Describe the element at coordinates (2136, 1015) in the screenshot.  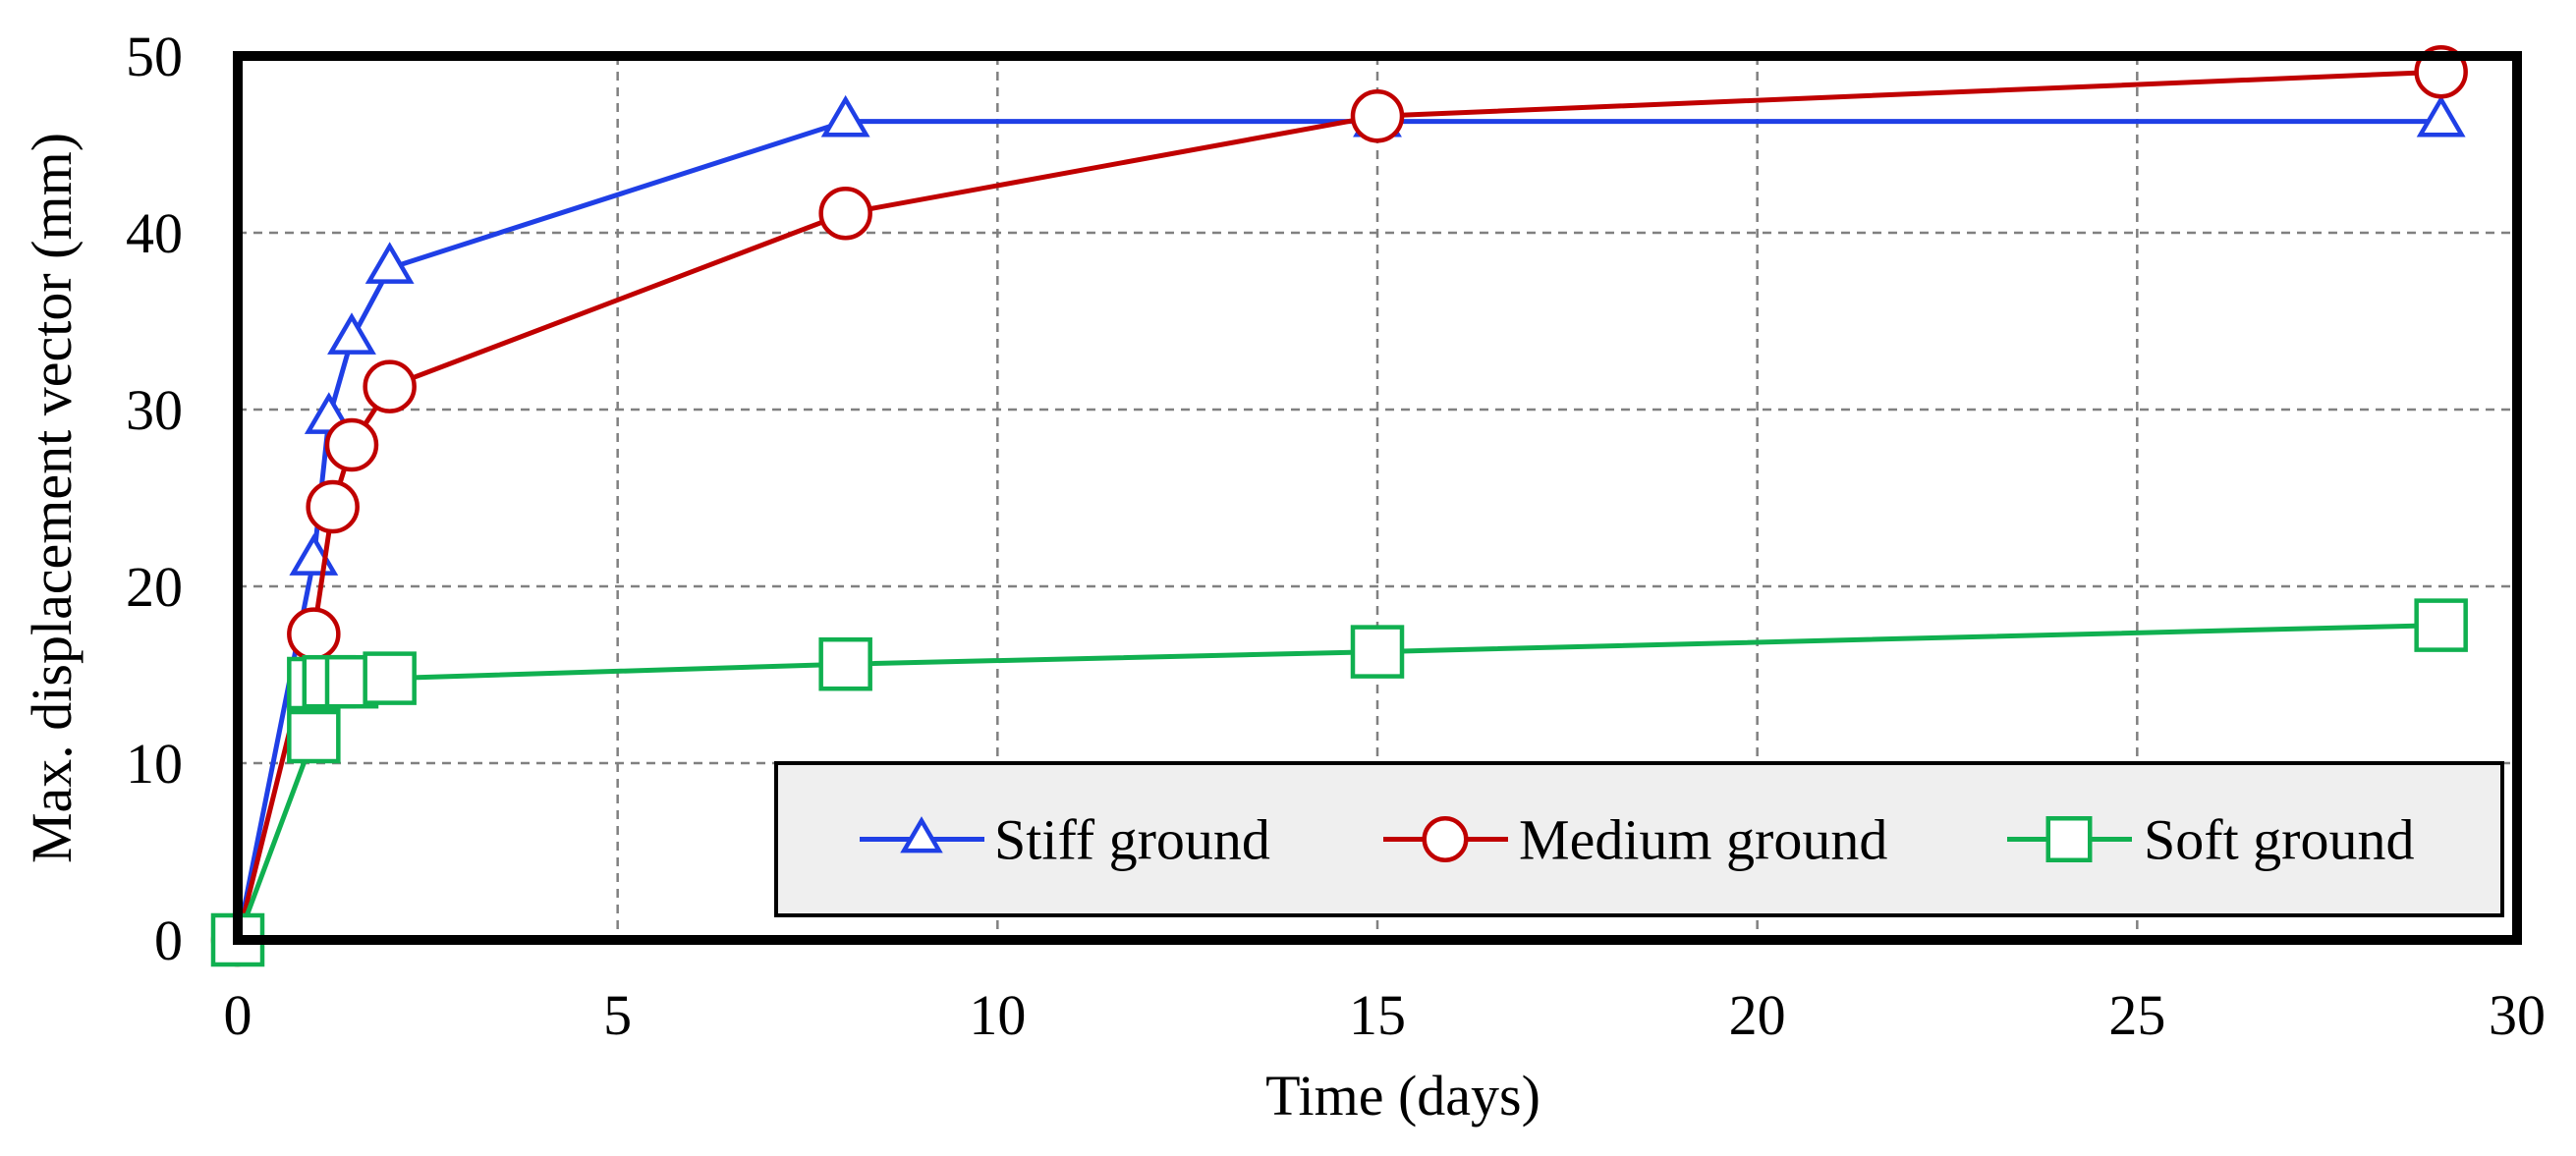
I see `x-tick-label: 25` at that location.